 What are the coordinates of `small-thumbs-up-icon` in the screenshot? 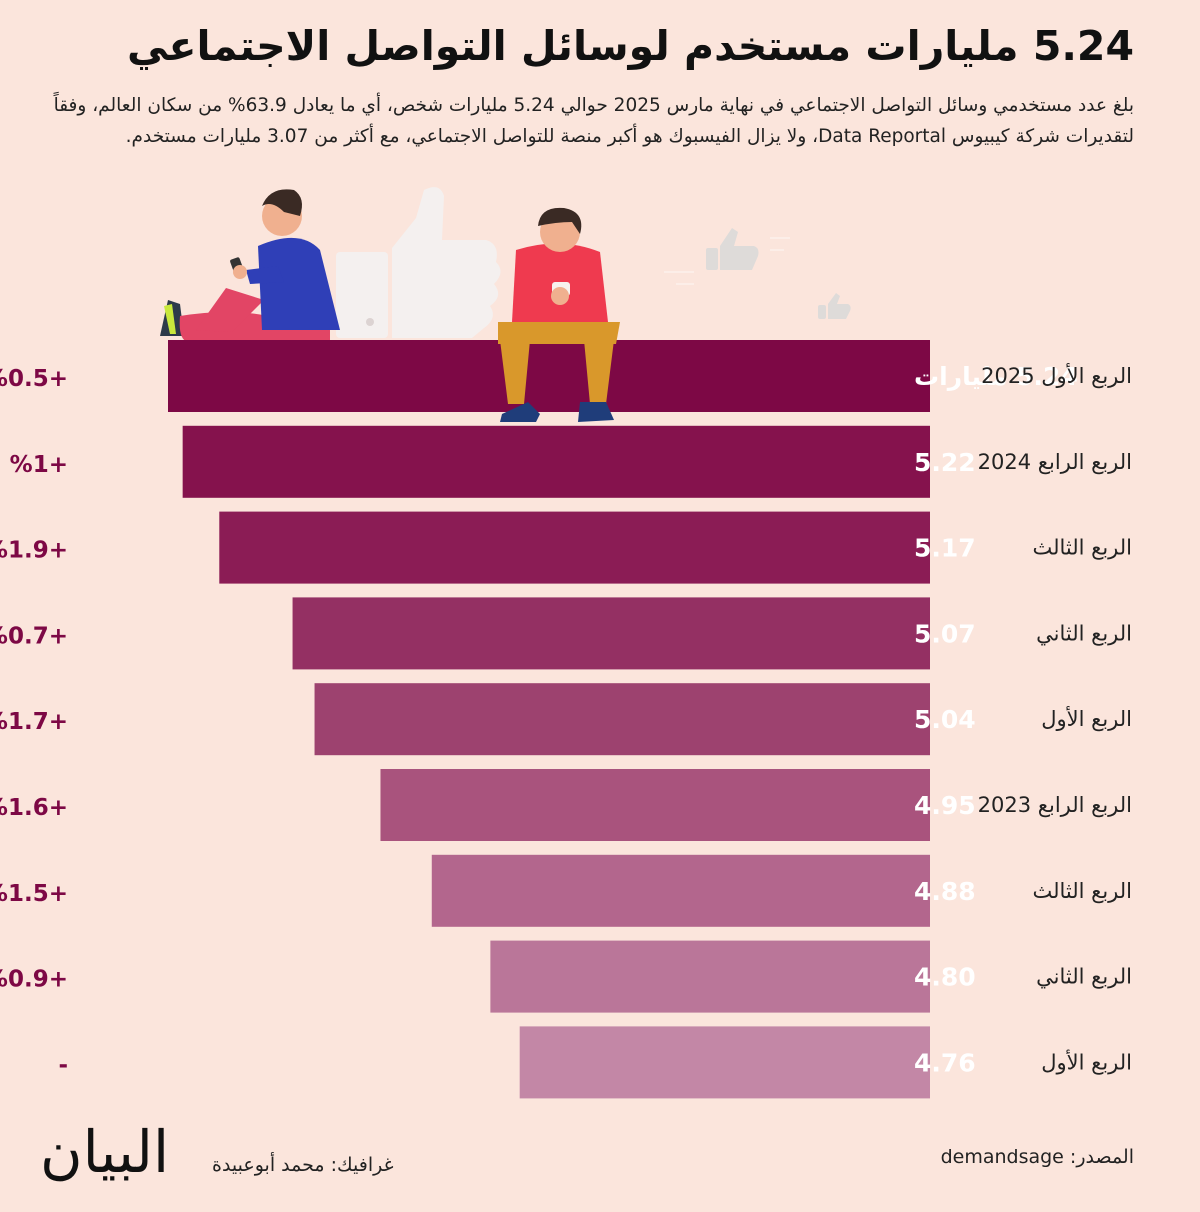 It's located at (778, 273).